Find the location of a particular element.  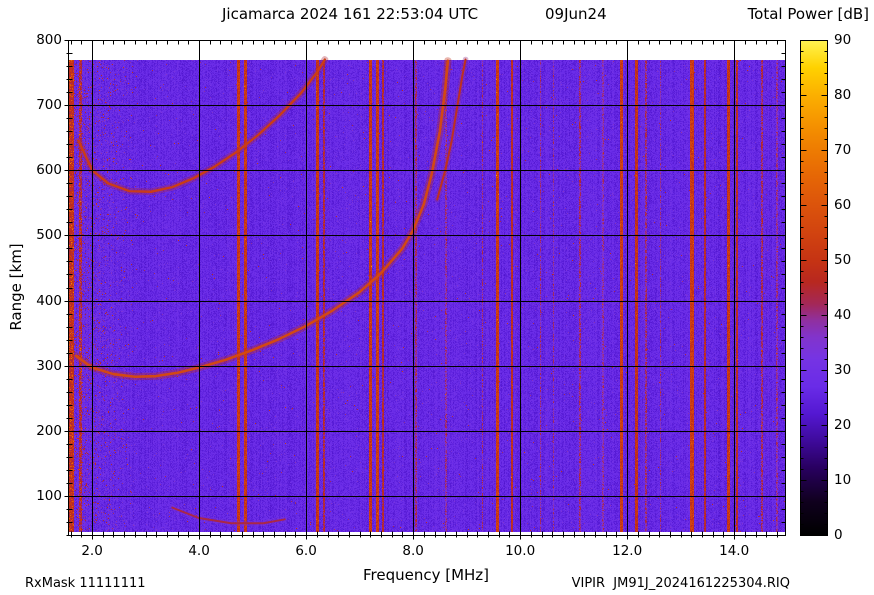

colorbar-tick-label: 60 is located at coordinates (843, 205).